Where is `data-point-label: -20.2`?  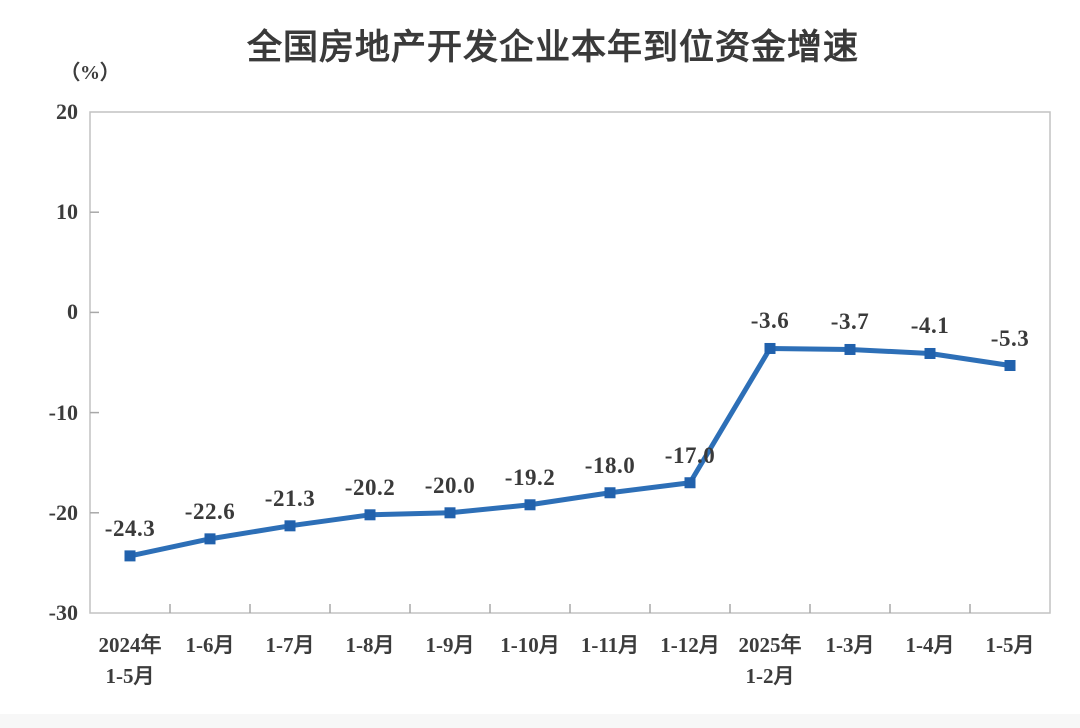
data-point-label: -20.2 is located at coordinates (370, 487).